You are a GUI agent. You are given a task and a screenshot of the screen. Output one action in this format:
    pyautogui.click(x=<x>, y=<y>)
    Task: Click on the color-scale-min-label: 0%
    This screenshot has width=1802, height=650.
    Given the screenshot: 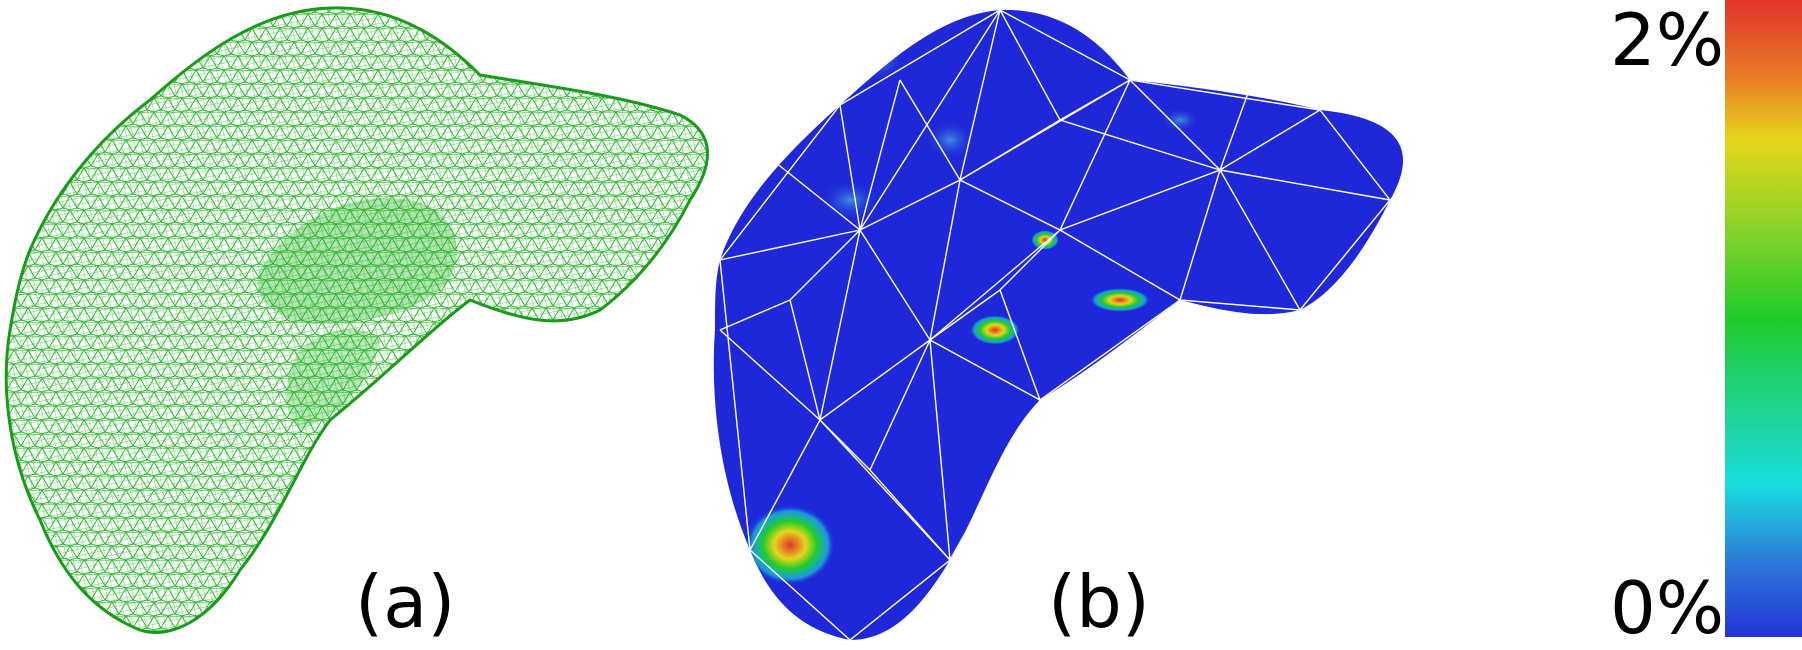 What is the action you would take?
    pyautogui.click(x=1667, y=608)
    